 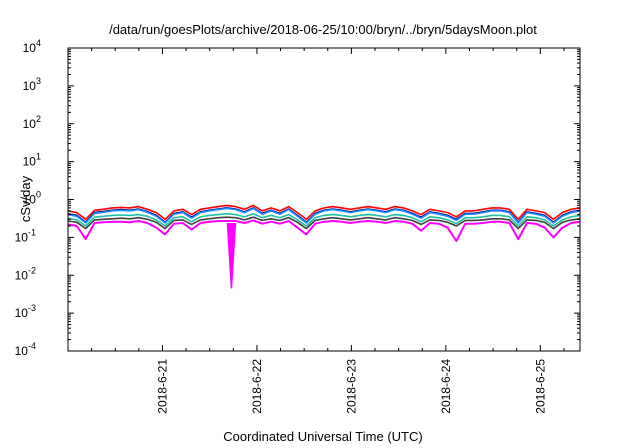 I want to click on y-tick-label: 10⁻¹, so click(x=25, y=235).